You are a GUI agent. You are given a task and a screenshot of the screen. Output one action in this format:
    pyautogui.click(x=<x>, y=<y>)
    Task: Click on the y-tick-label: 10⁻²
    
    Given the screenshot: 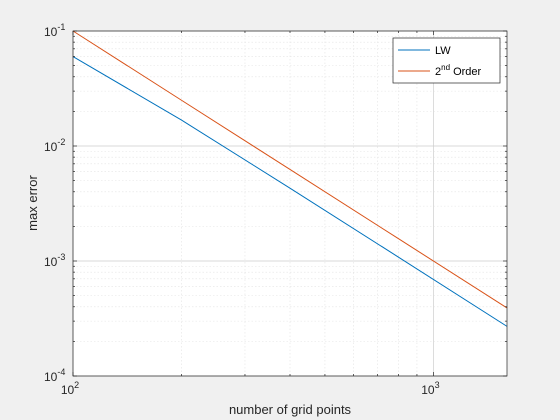 What is the action you would take?
    pyautogui.click(x=54, y=145)
    